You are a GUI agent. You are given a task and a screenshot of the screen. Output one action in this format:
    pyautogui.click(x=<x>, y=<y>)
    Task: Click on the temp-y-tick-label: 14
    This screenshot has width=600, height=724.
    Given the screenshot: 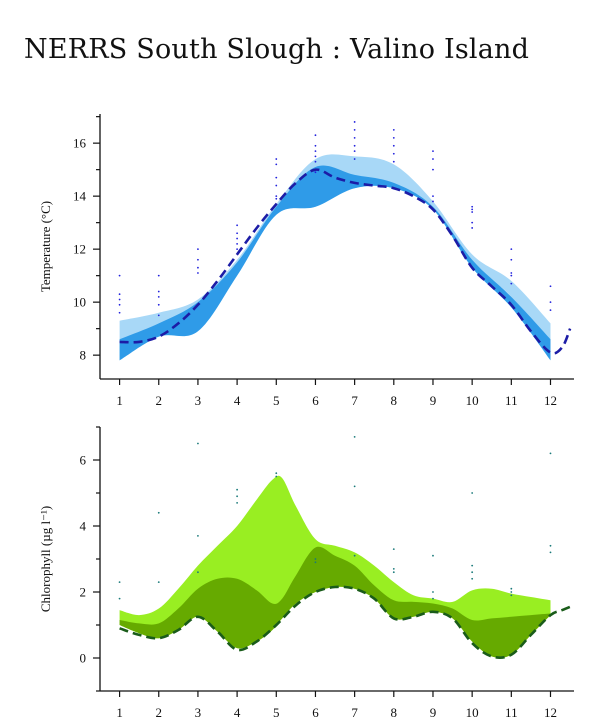 What is the action you would take?
    pyautogui.click(x=80, y=196)
    